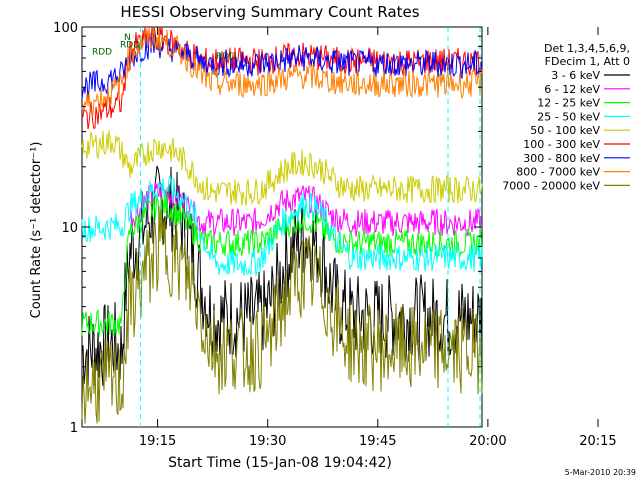 The height and width of the screenshot is (480, 640). What do you see at coordinates (280, 463) in the screenshot?
I see `x-axis-label: Start Time (15-Jan-08 19:04:42)` at bounding box center [280, 463].